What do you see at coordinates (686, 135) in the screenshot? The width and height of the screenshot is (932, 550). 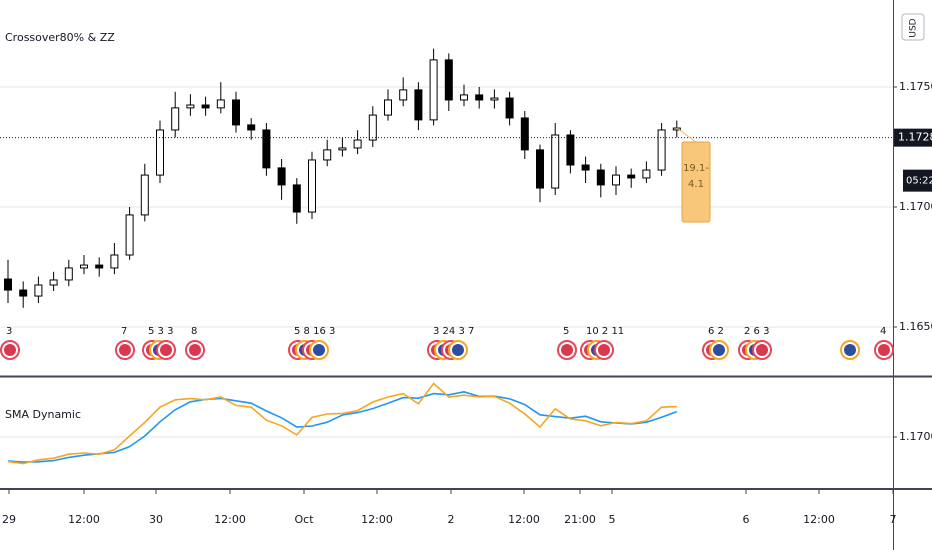 I see `annotation-connector` at bounding box center [686, 135].